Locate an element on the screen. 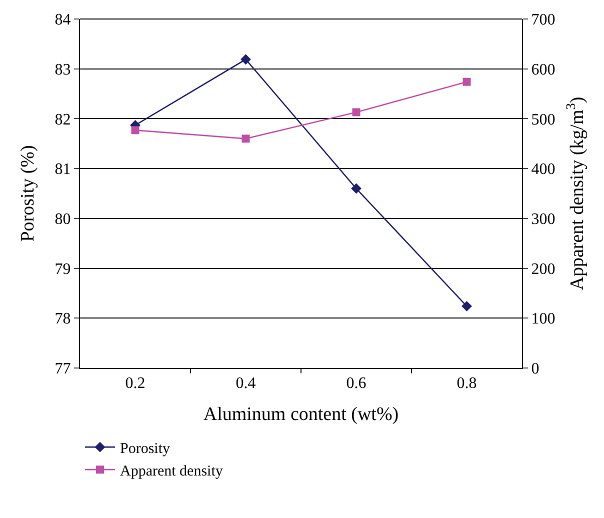  y-tick-label: 78 is located at coordinates (62, 319).